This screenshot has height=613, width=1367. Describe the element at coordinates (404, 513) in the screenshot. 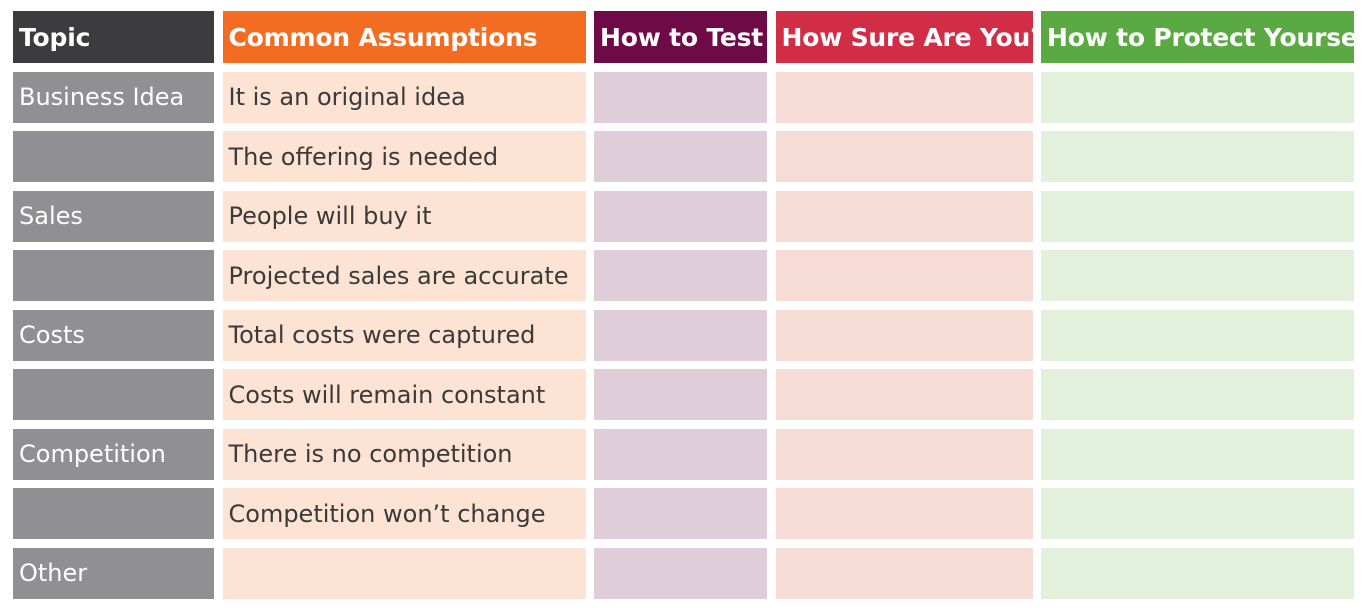

I see `assumption-cell: Competition won’t change` at that location.